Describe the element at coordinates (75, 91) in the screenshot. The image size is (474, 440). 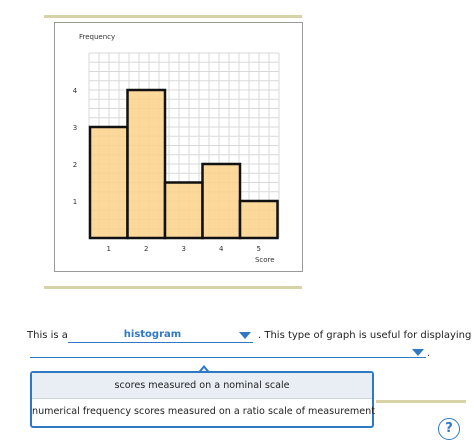
I see `y-tick-label: 4` at that location.